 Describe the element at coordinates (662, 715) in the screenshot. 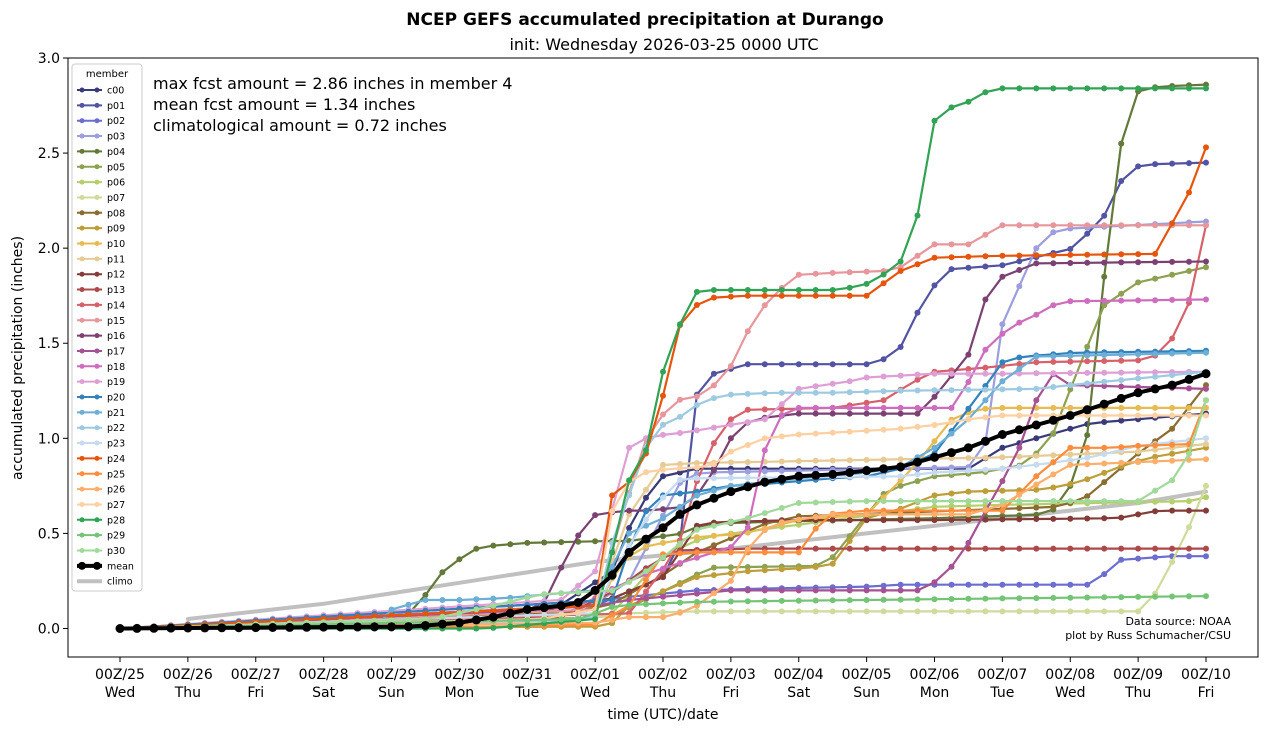

I see `x-axis-label: time (UTC)/date` at that location.